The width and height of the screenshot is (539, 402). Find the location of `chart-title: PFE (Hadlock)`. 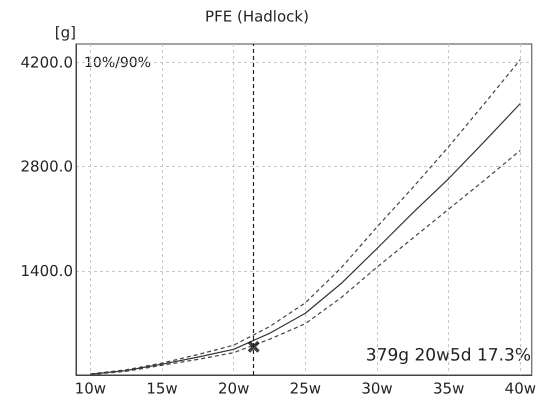

chart-title: PFE (Hadlock) is located at coordinates (257, 17).